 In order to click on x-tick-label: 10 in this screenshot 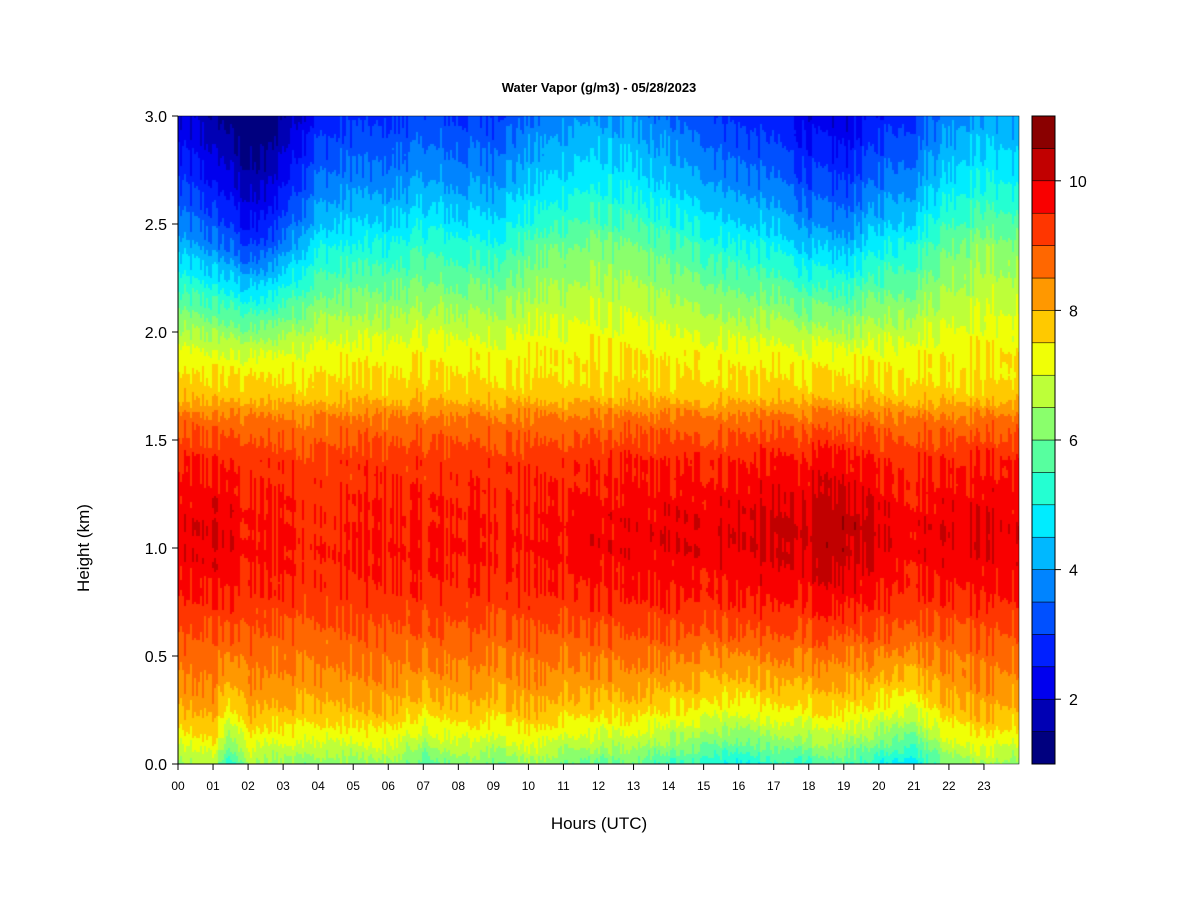, I will do `click(529, 786)`.